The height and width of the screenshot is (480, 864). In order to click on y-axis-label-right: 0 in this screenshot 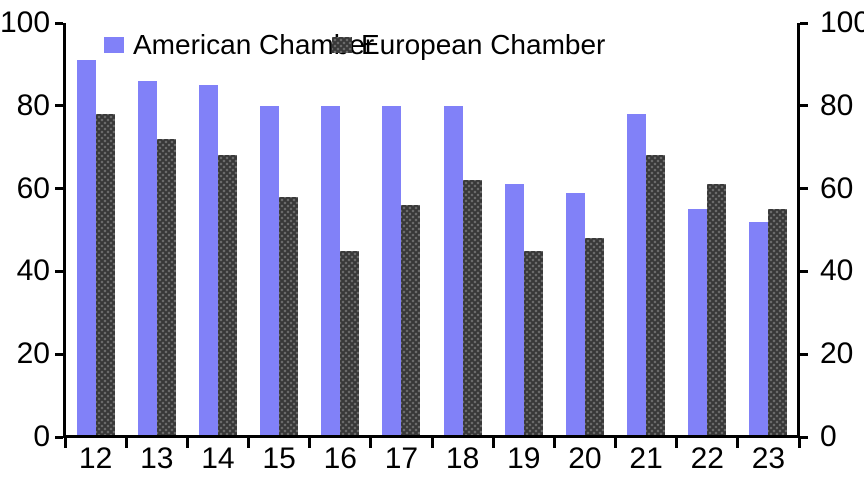, I will do `click(828, 436)`.